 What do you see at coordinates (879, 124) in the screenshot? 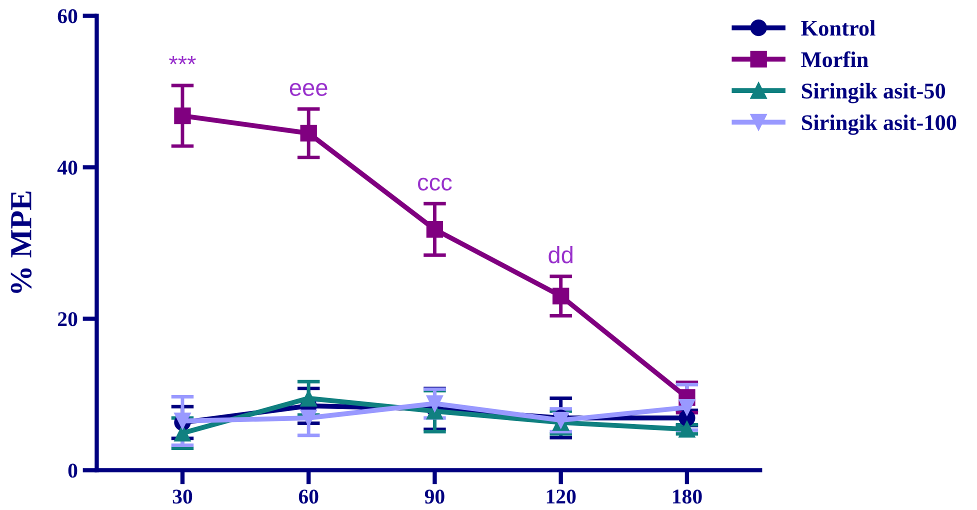
I see `legend-label: Siringik asit-100` at bounding box center [879, 124].